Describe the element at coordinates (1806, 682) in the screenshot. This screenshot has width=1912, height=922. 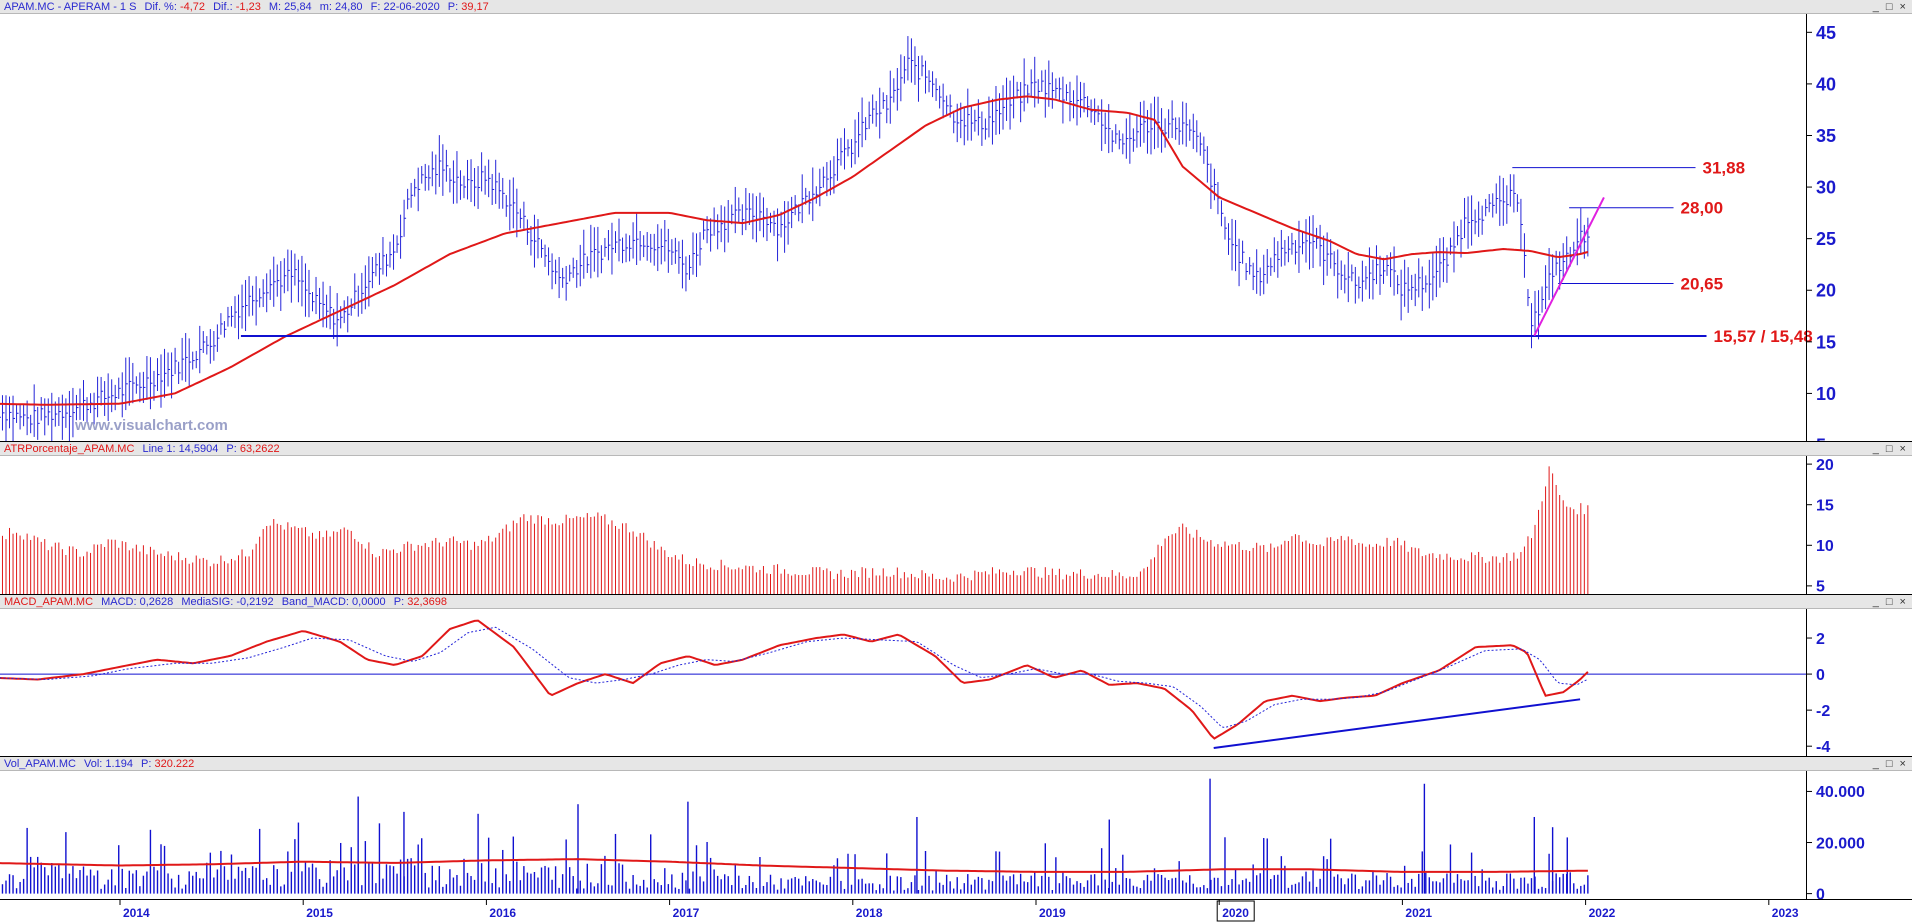
I see `macd-y-axis-line` at that location.